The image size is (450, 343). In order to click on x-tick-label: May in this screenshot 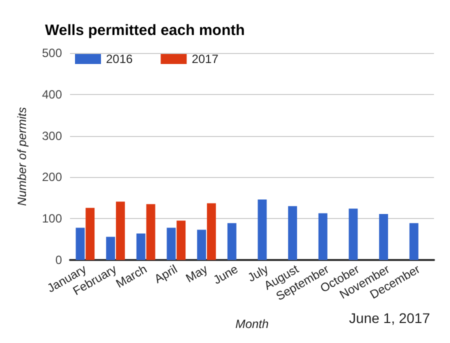, I will do `click(196, 274)`.